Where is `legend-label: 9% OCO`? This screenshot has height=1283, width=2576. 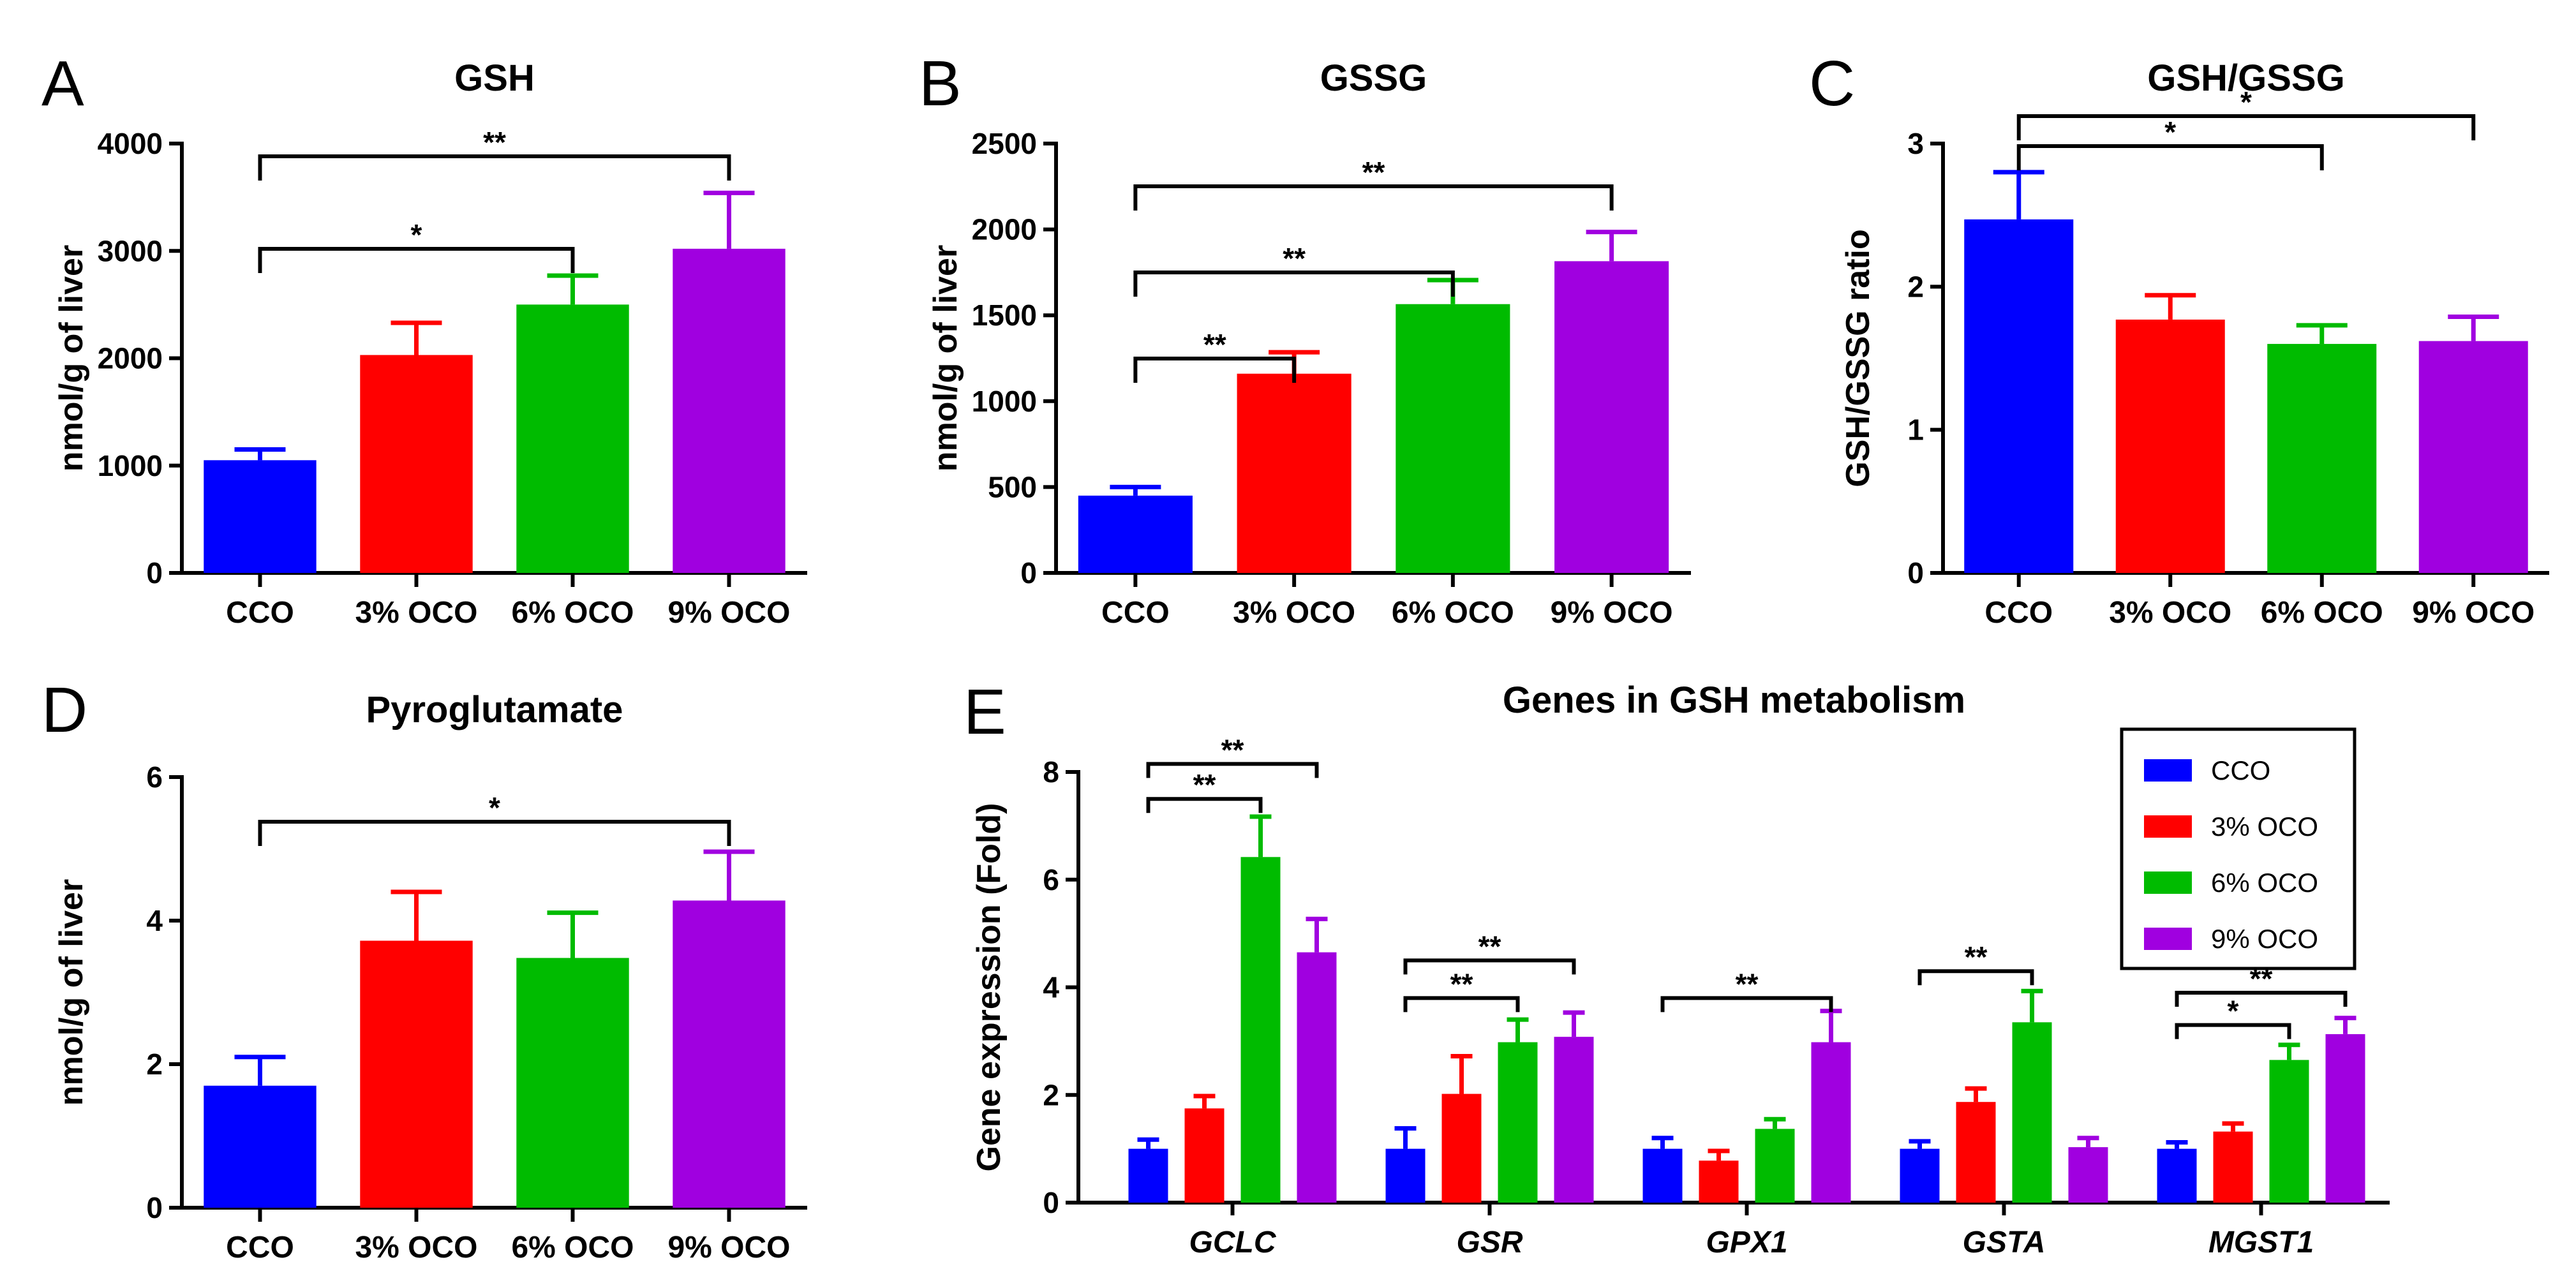
legend-label: 9% OCO is located at coordinates (2264, 939).